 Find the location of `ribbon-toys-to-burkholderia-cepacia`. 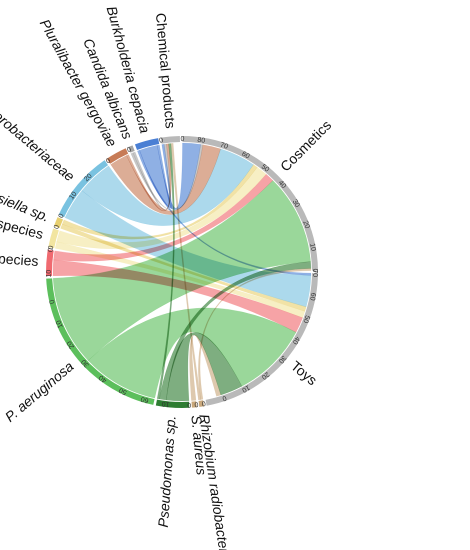

ribbon-toys-to-burkholderia-cepacia is located at coordinates (224, 212).